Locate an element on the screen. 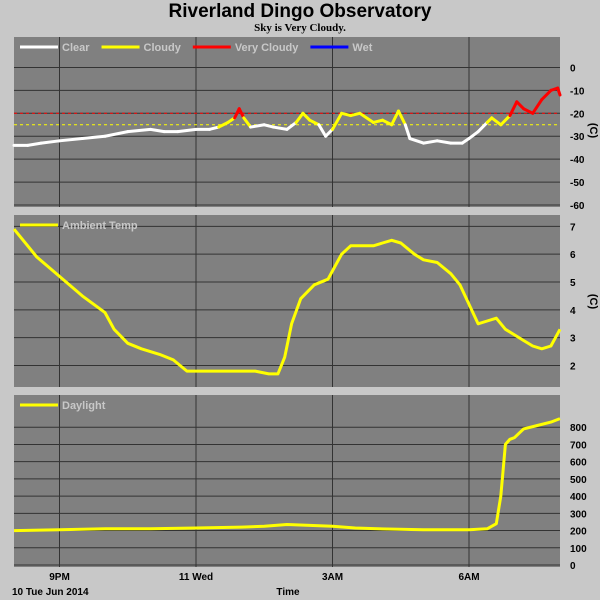 This screenshot has width=600, height=600. y-tick-label: 2 is located at coordinates (573, 367).